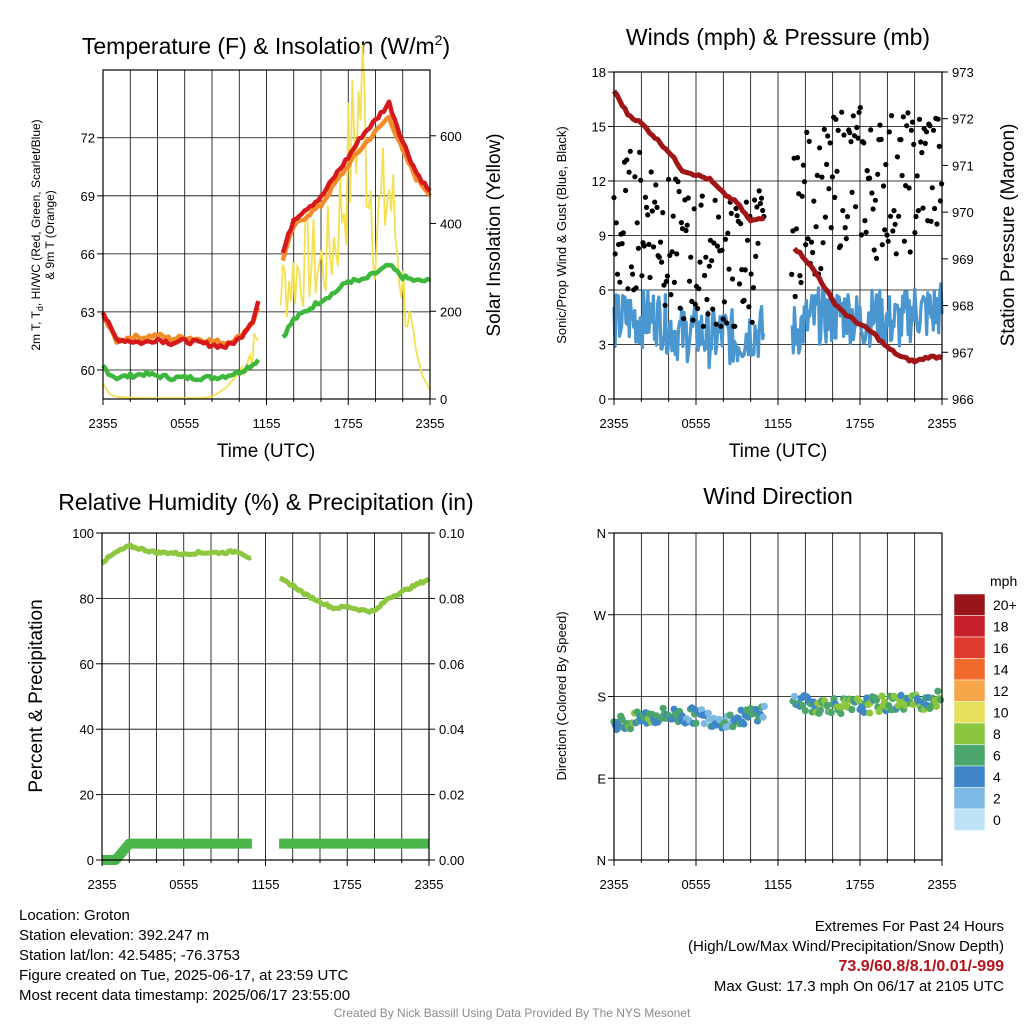  I want to click on p2-y-tick: 3, so click(602, 345).